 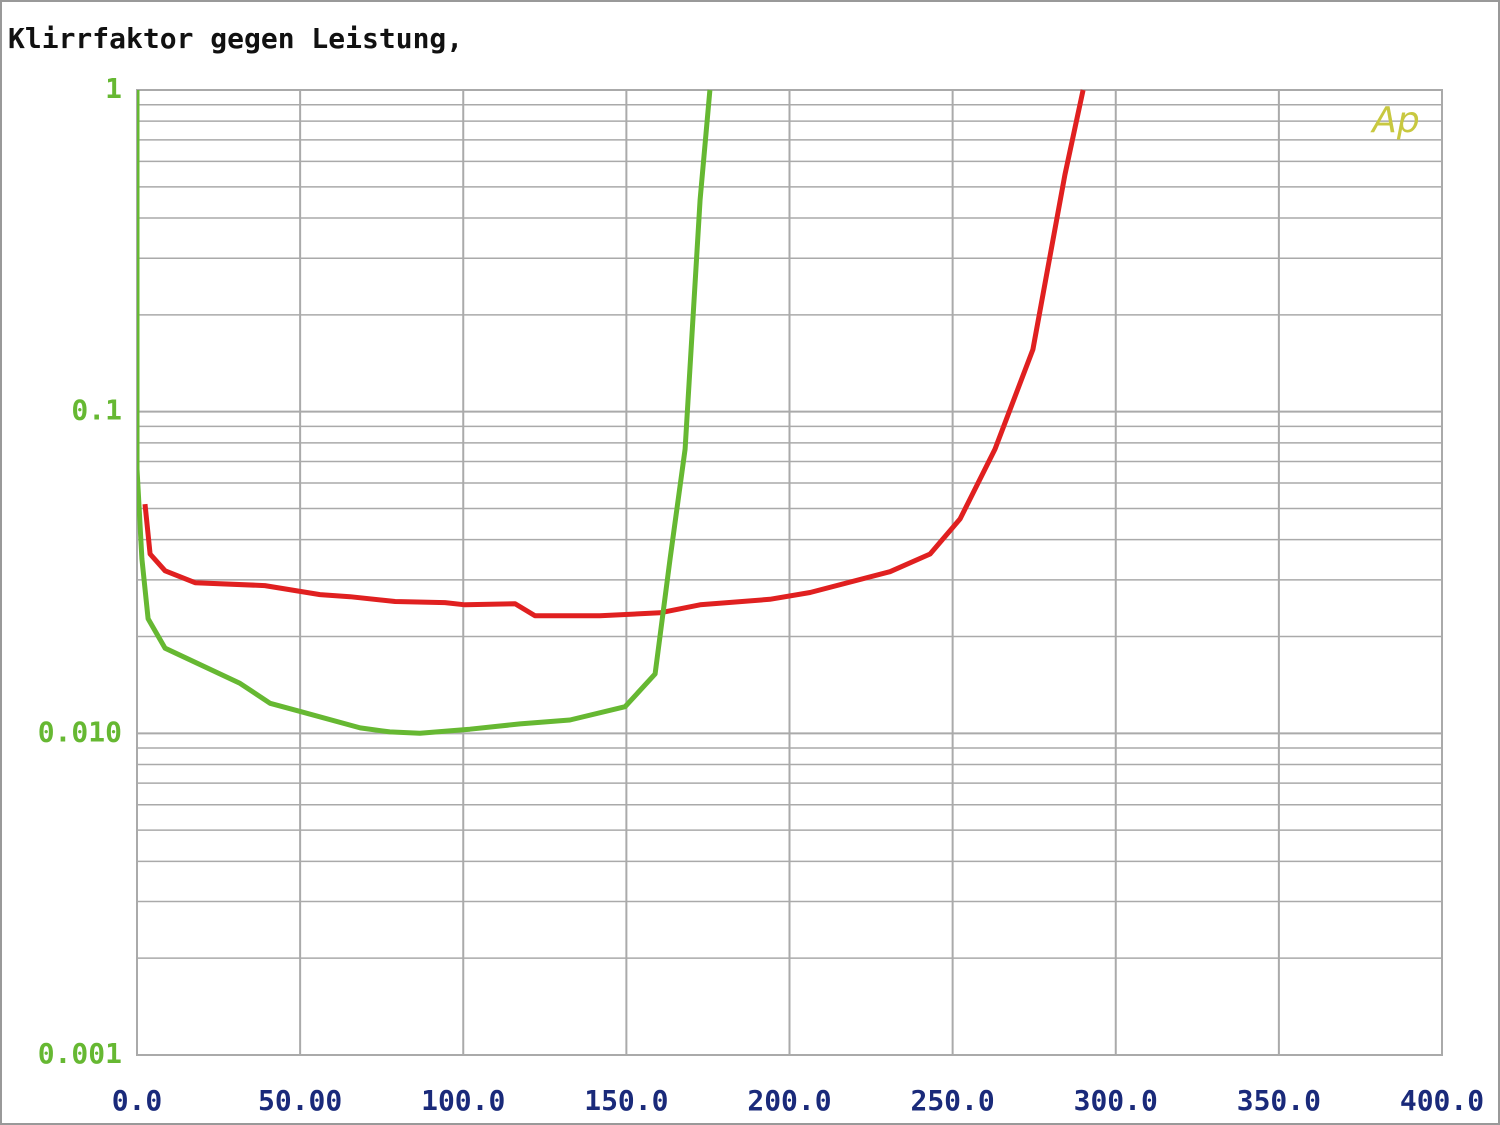 I want to click on x-tick-label: 400.0, so click(x=1442, y=1100).